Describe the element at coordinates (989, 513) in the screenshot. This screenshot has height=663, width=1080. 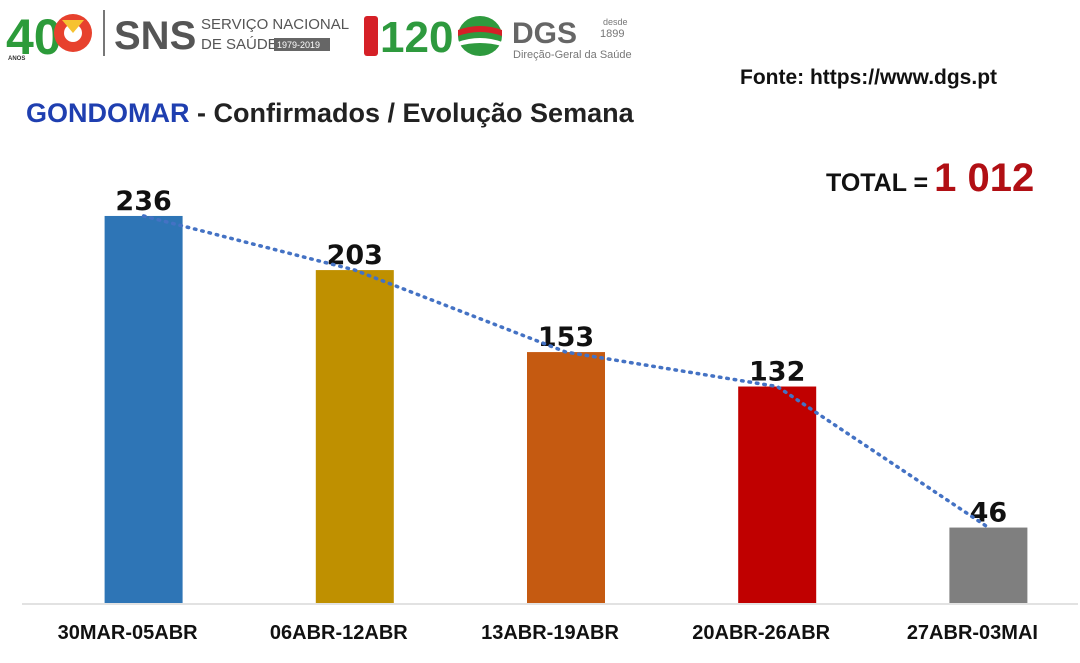
I see `data-label-5: 46` at that location.